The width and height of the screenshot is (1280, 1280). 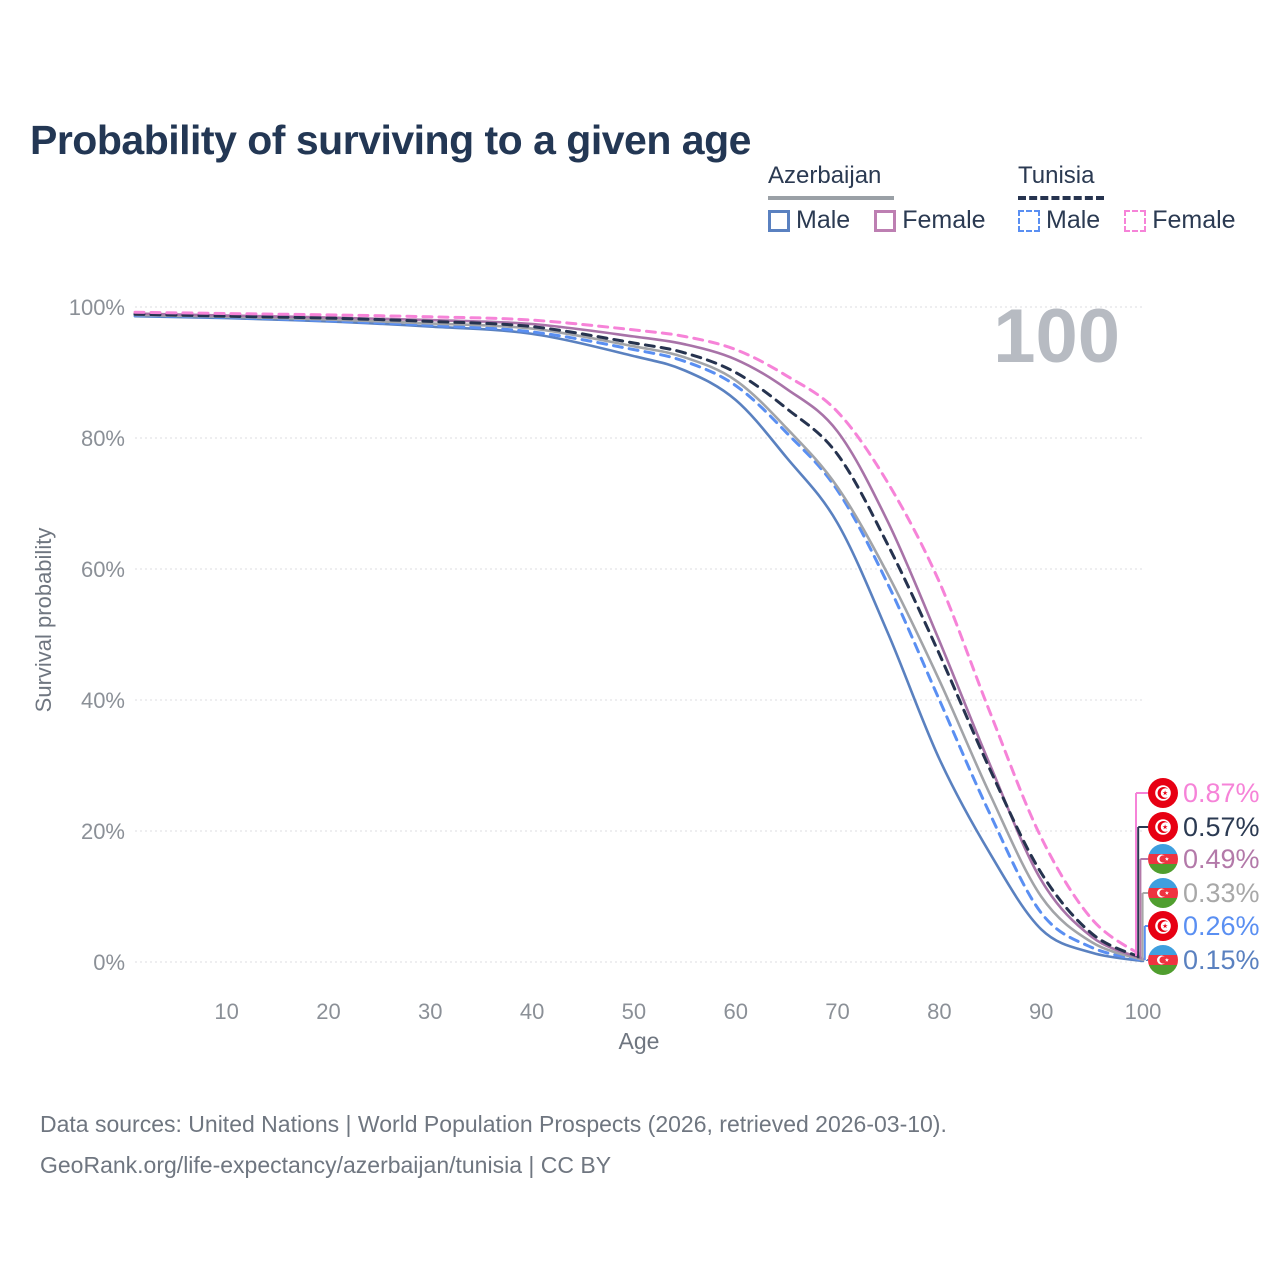 I want to click on y-tick-60: 60%, so click(x=103, y=569).